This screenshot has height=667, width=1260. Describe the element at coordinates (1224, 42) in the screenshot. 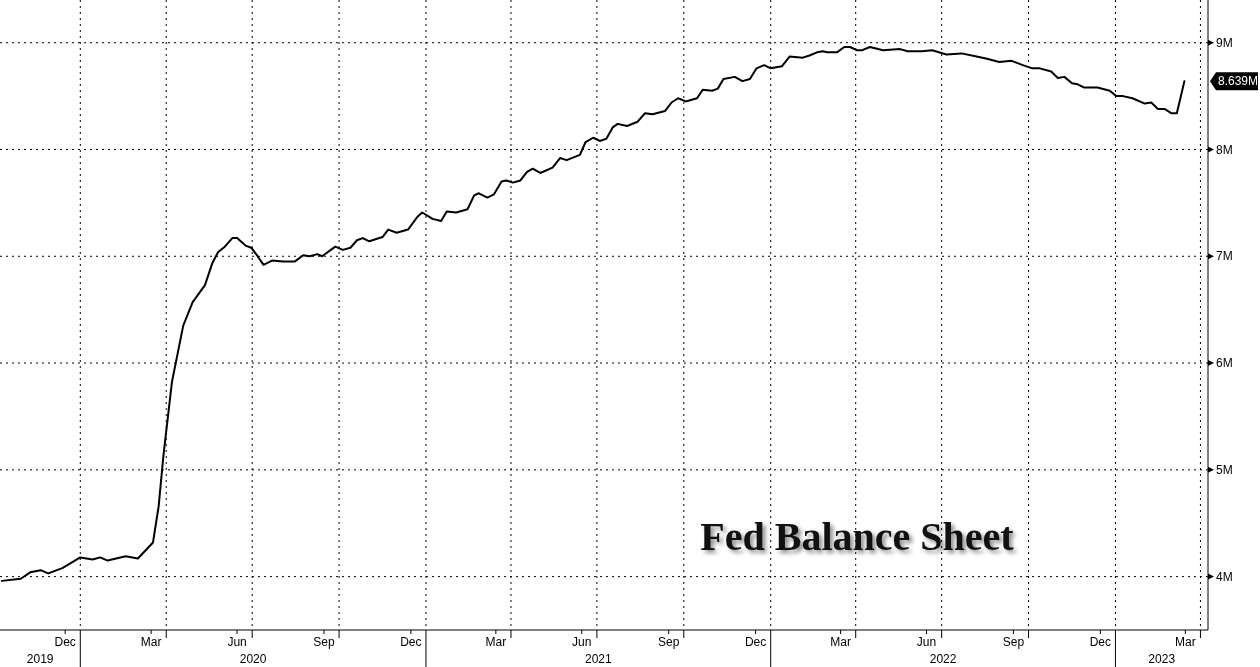

I see `y-tick-label: 9M` at that location.